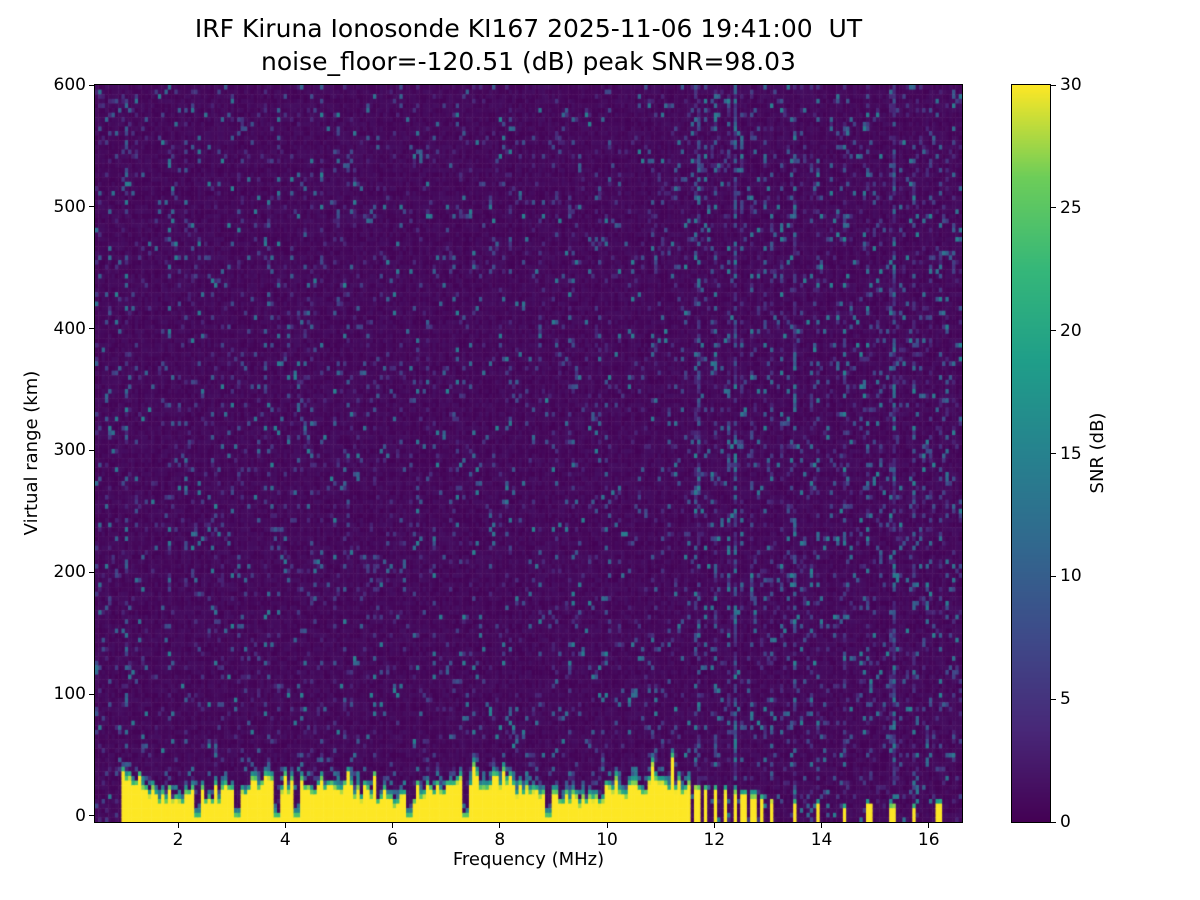 This screenshot has height=900, width=1200. I want to click on y-tick-label: 600, so click(69, 85).